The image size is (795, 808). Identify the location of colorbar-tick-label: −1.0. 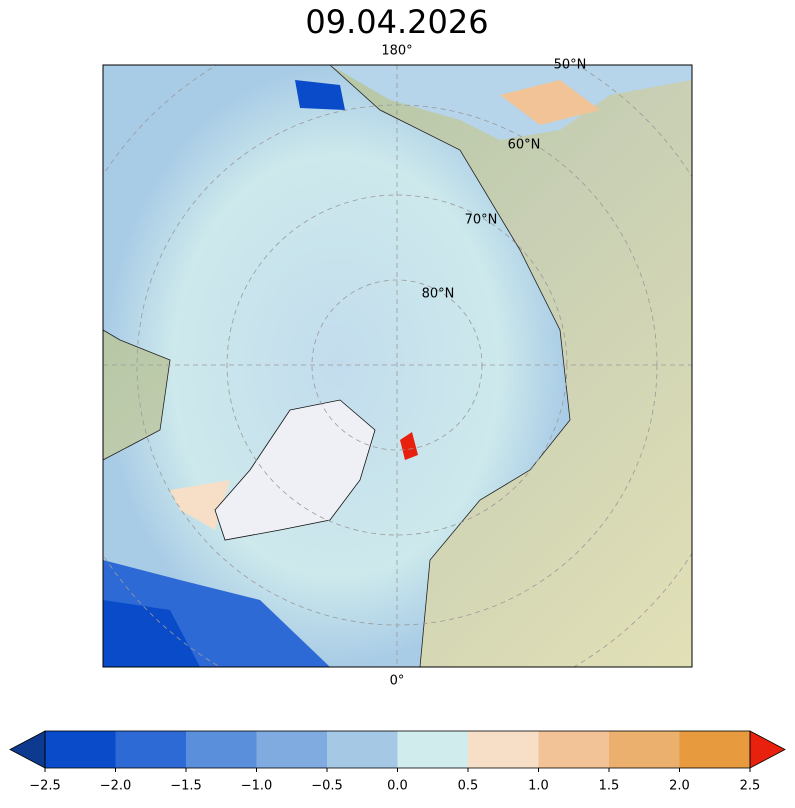
(257, 786).